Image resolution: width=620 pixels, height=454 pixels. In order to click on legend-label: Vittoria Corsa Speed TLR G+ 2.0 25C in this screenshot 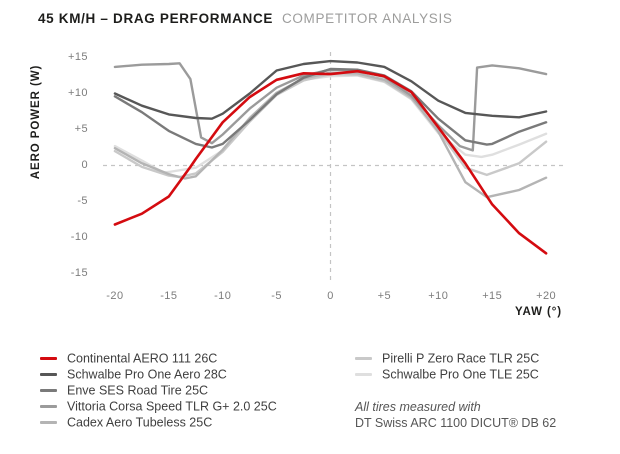, I will do `click(172, 406)`.